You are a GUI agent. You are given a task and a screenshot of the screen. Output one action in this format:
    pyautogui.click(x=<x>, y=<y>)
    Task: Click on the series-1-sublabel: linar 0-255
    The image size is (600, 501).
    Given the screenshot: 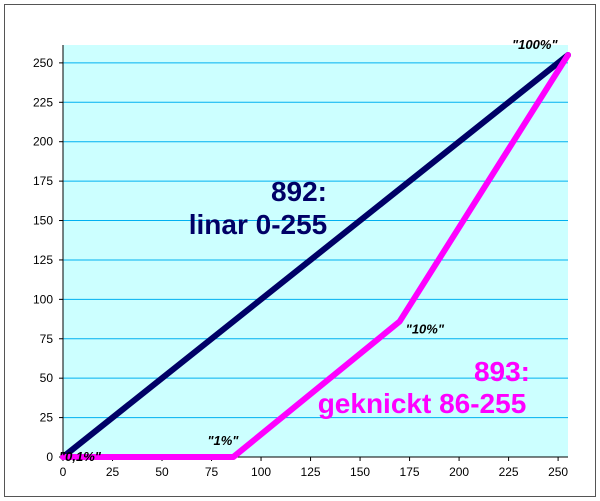 What is the action you would take?
    pyautogui.click(x=258, y=224)
    